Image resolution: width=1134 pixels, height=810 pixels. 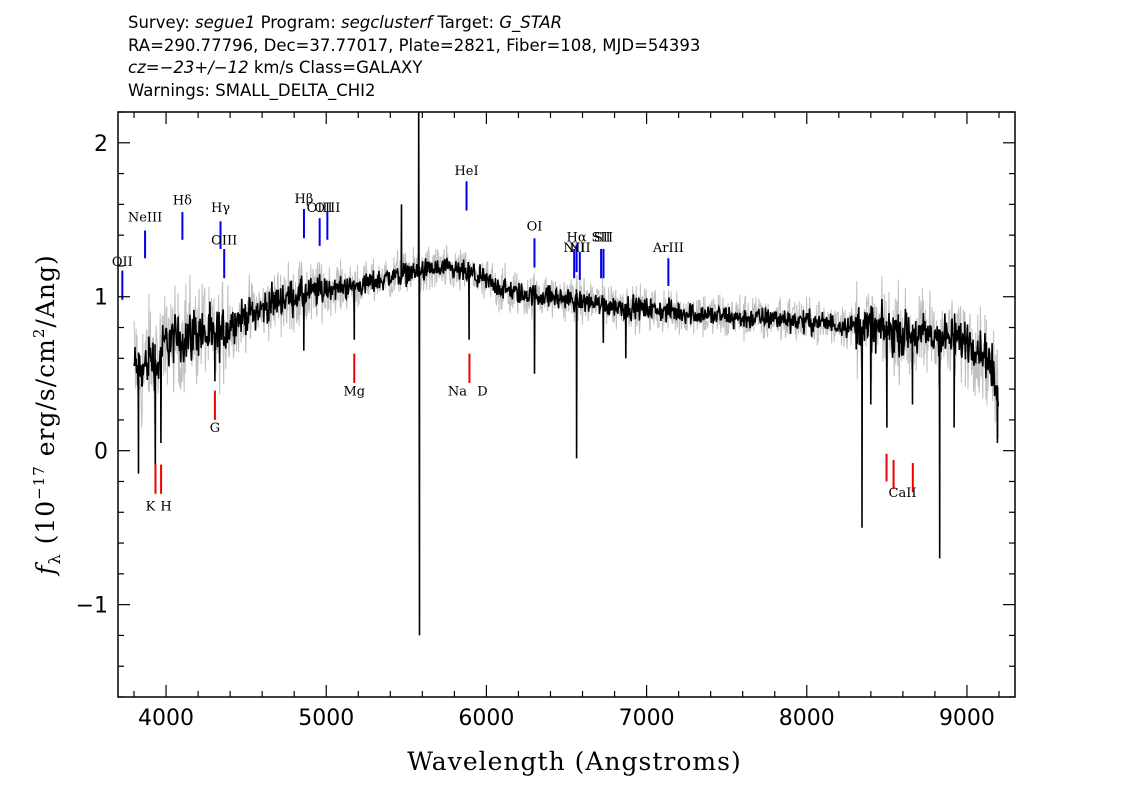 What do you see at coordinates (482, 391) in the screenshot?
I see `absorption-line-label: D` at bounding box center [482, 391].